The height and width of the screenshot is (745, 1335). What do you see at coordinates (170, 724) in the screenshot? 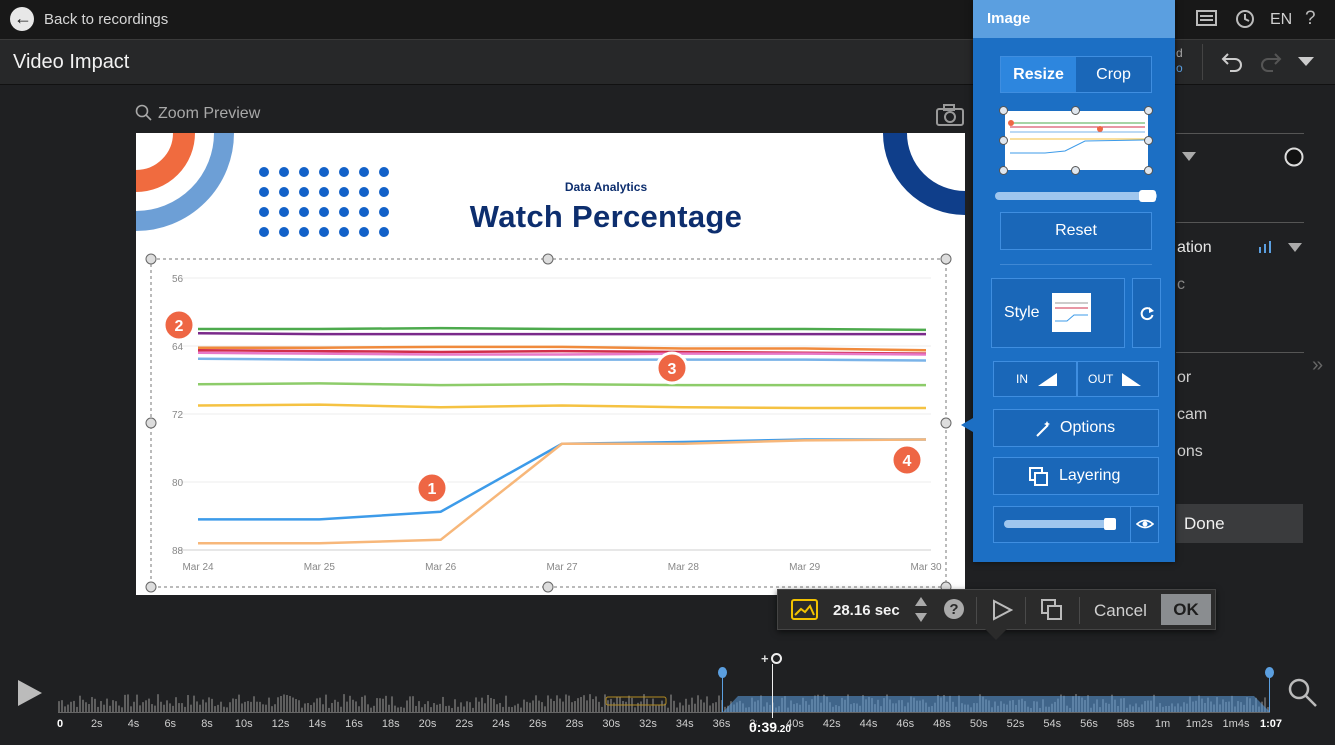
I see `timeline-tick-label: 6s` at bounding box center [170, 724].